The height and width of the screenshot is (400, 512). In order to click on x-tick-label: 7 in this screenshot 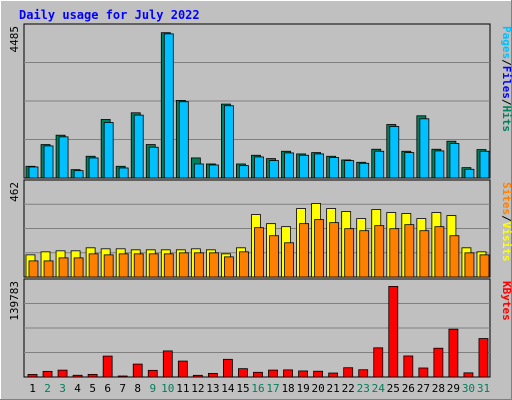, I will do `click(122, 388)`.